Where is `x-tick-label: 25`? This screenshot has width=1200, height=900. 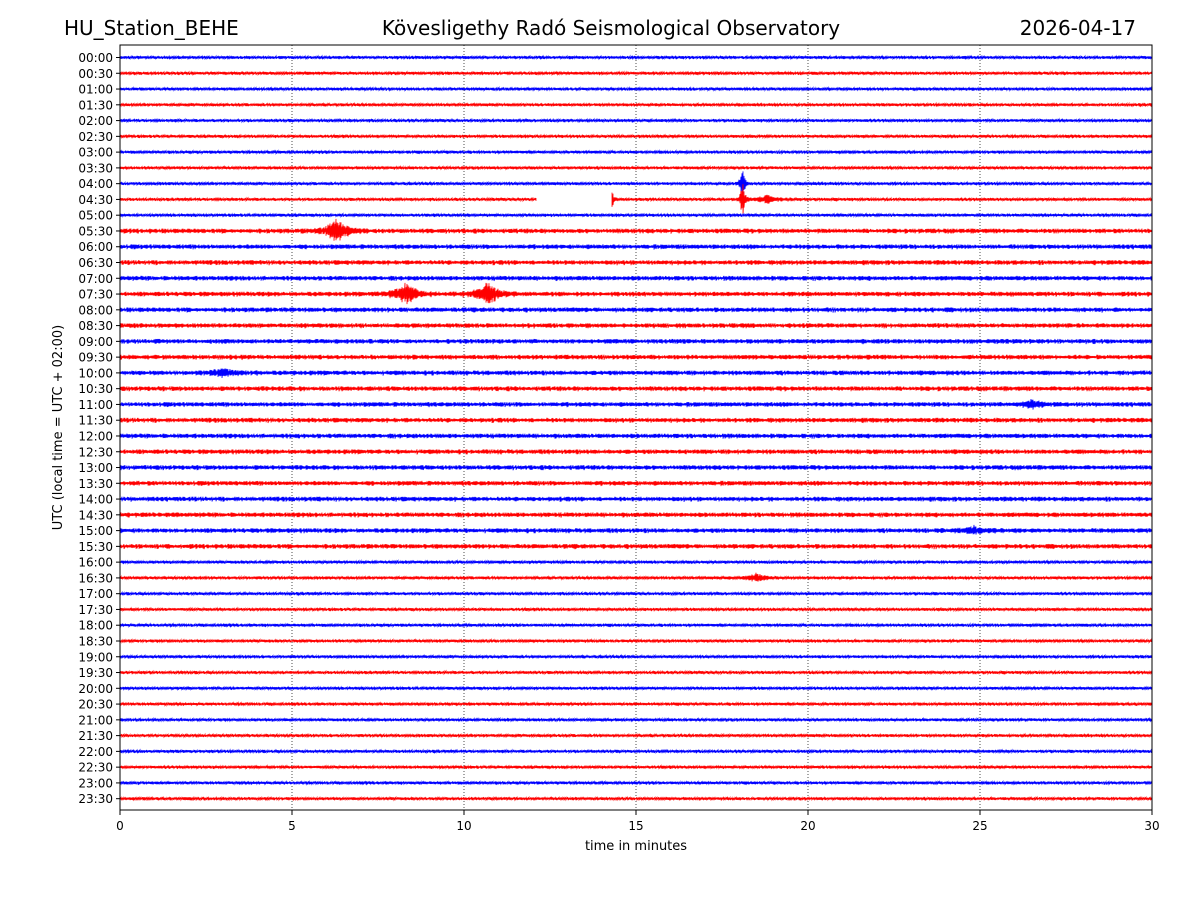
x-tick-label: 25 is located at coordinates (979, 826).